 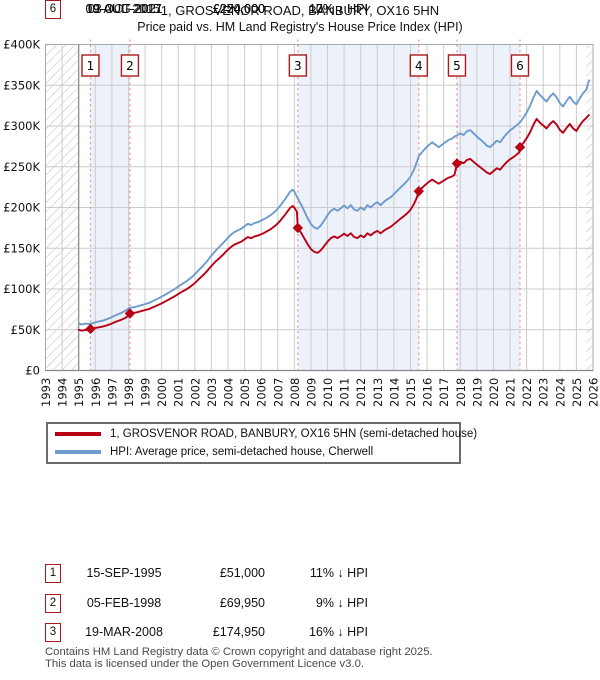 I want to click on svg-text: 2014, so click(x=394, y=392).